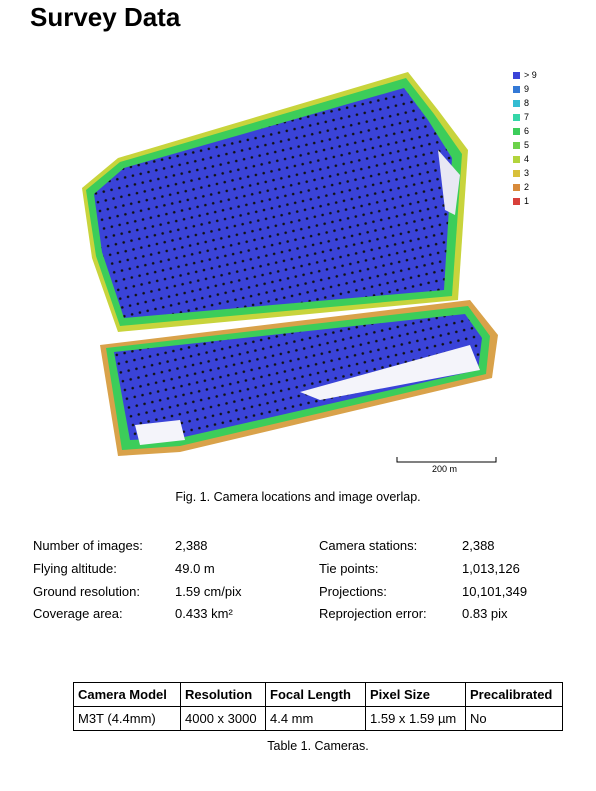  What do you see at coordinates (521, 145) in the screenshot?
I see `legend-item: 5` at bounding box center [521, 145].